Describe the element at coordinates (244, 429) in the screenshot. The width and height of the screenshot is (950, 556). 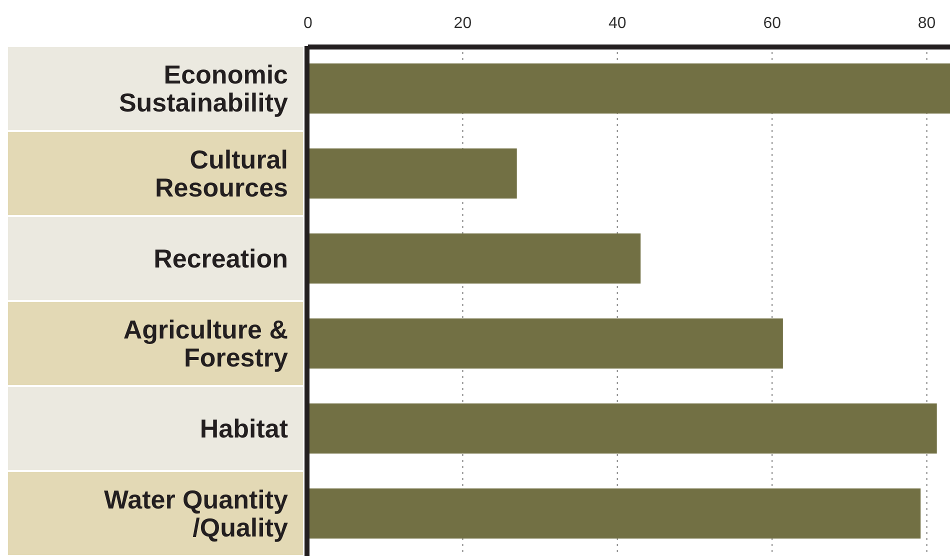
I see `y-tick-label: Habitat` at that location.